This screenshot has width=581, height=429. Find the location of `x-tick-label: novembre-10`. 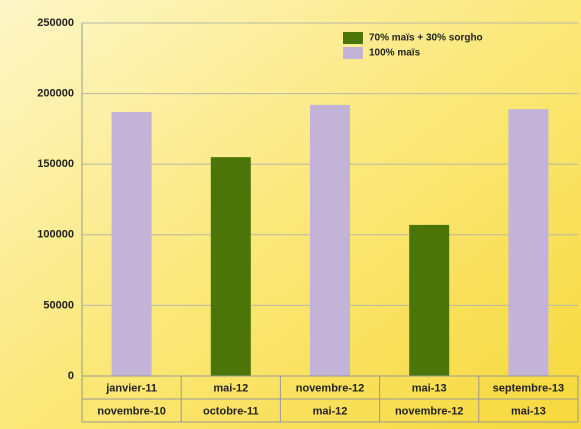

x-tick-label: novembre-10 is located at coordinates (131, 411).